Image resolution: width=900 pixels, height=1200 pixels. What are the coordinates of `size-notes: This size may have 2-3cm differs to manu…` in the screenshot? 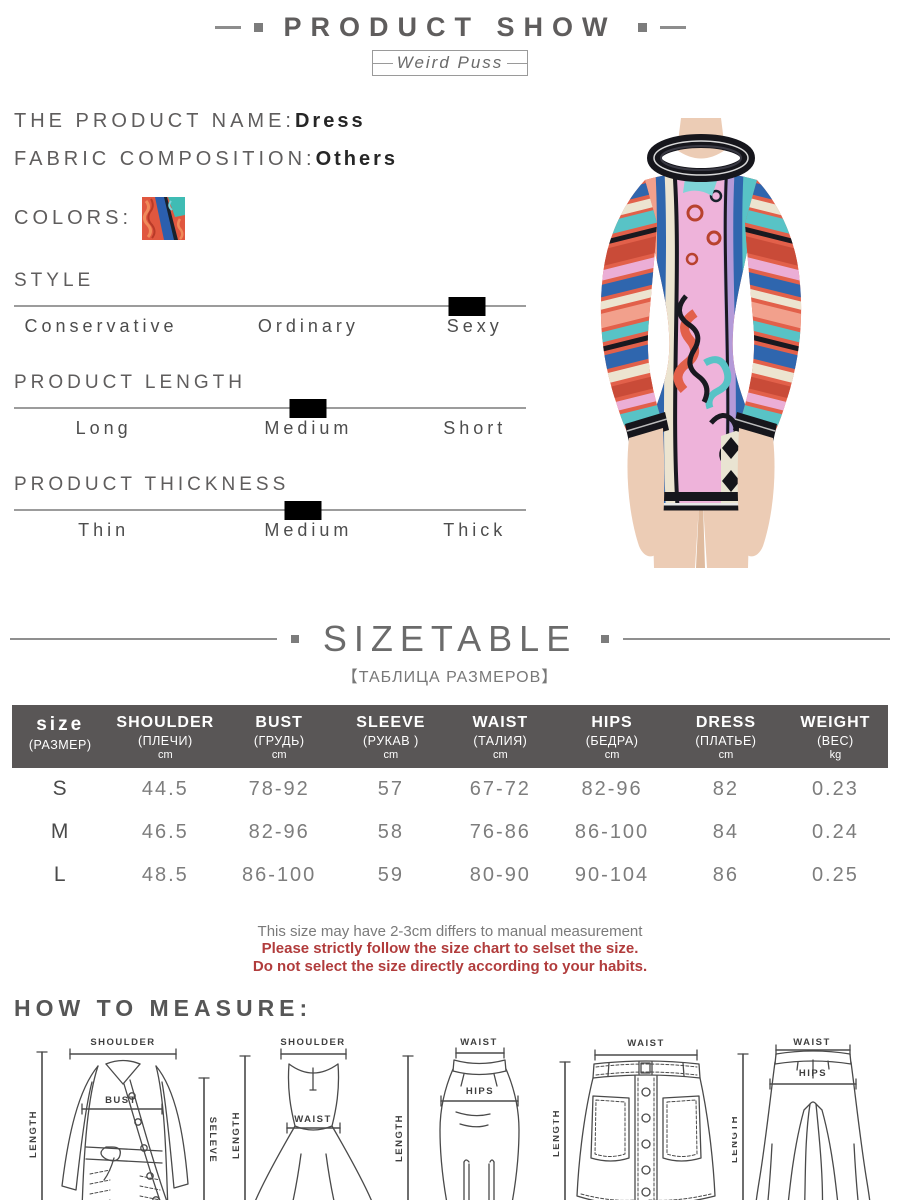 It's located at (450, 949).